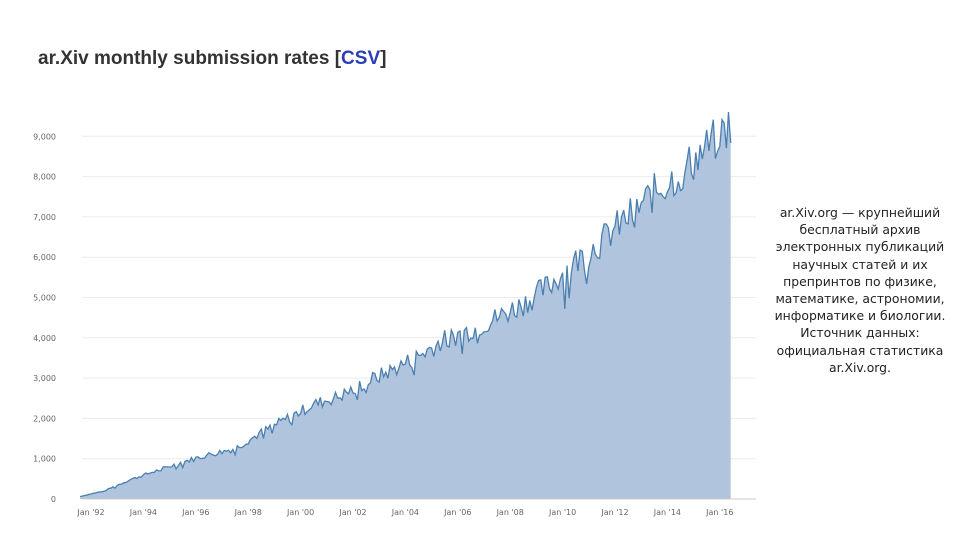  I want to click on y-tick-label: 1,000, so click(44, 459).